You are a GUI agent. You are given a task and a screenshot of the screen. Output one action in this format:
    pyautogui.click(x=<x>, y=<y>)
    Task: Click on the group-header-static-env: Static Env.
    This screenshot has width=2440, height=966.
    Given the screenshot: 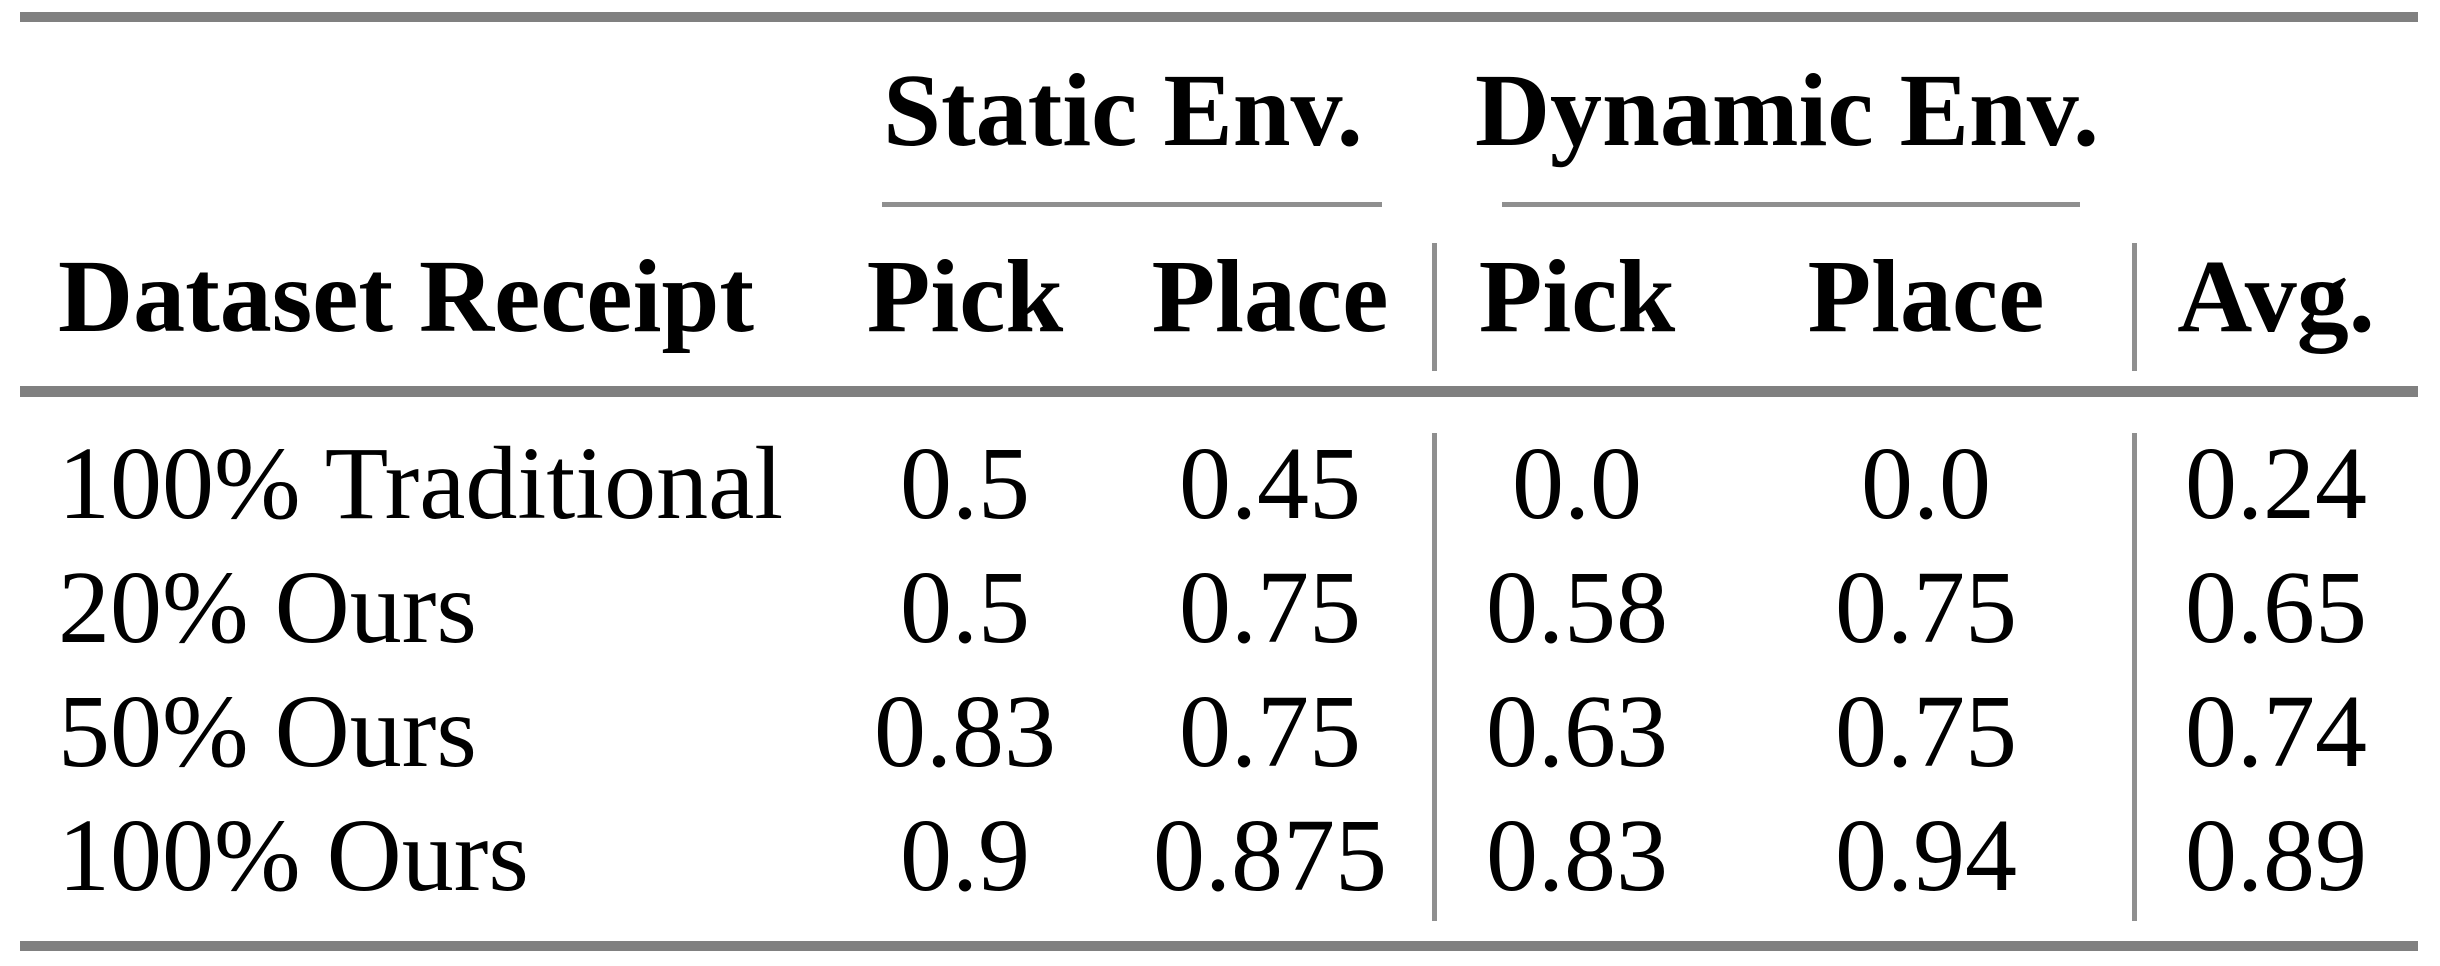 What is the action you would take?
    pyautogui.click(x=1123, y=110)
    